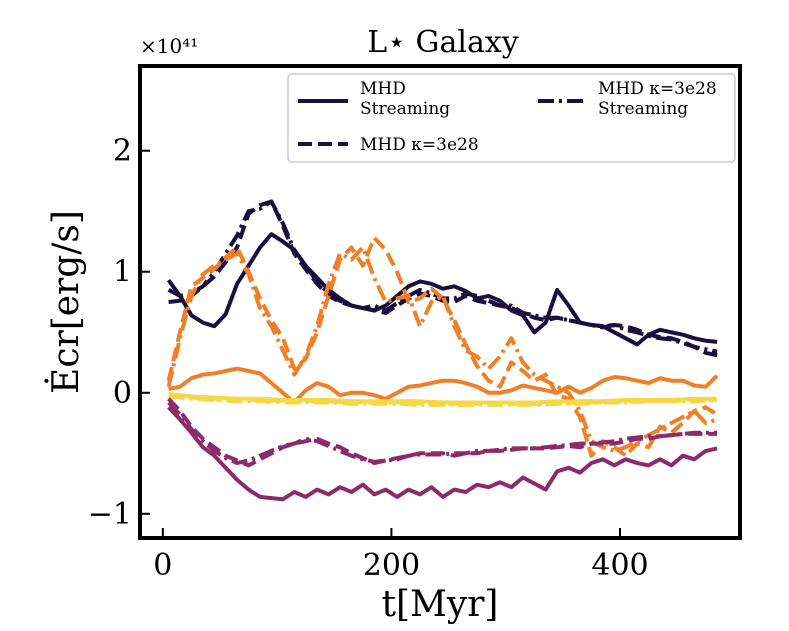  What do you see at coordinates (440, 604) in the screenshot?
I see `x-axis-label: t[Myr]` at bounding box center [440, 604].